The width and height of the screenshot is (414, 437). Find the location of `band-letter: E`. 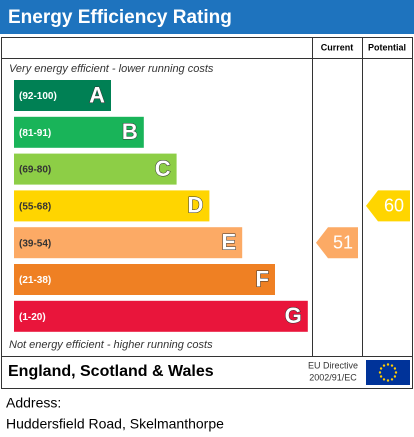

band-letter: E is located at coordinates (229, 242).